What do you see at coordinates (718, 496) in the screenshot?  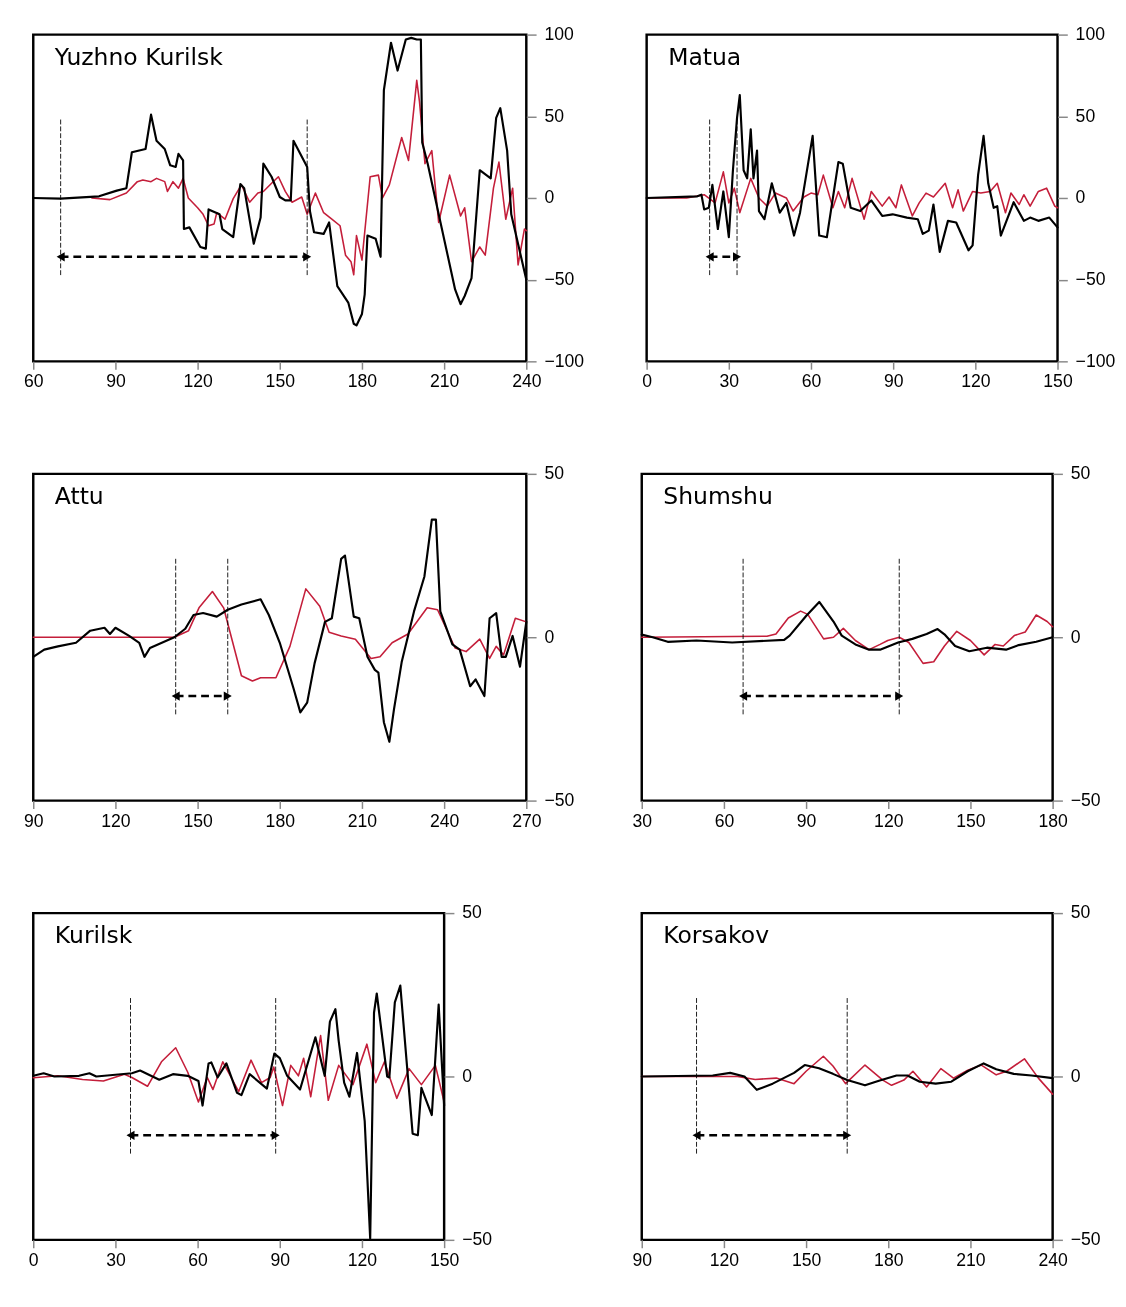 I see `chart-title: Shumshu` at bounding box center [718, 496].